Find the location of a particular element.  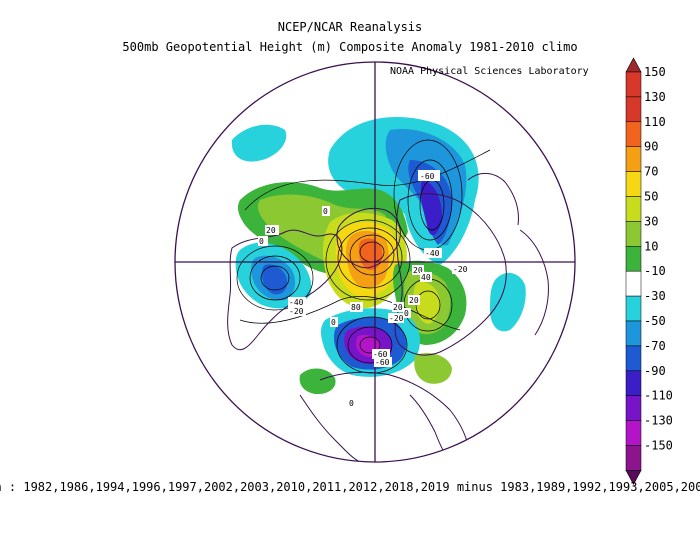

colorbar-label: 90 is located at coordinates (651, 147).